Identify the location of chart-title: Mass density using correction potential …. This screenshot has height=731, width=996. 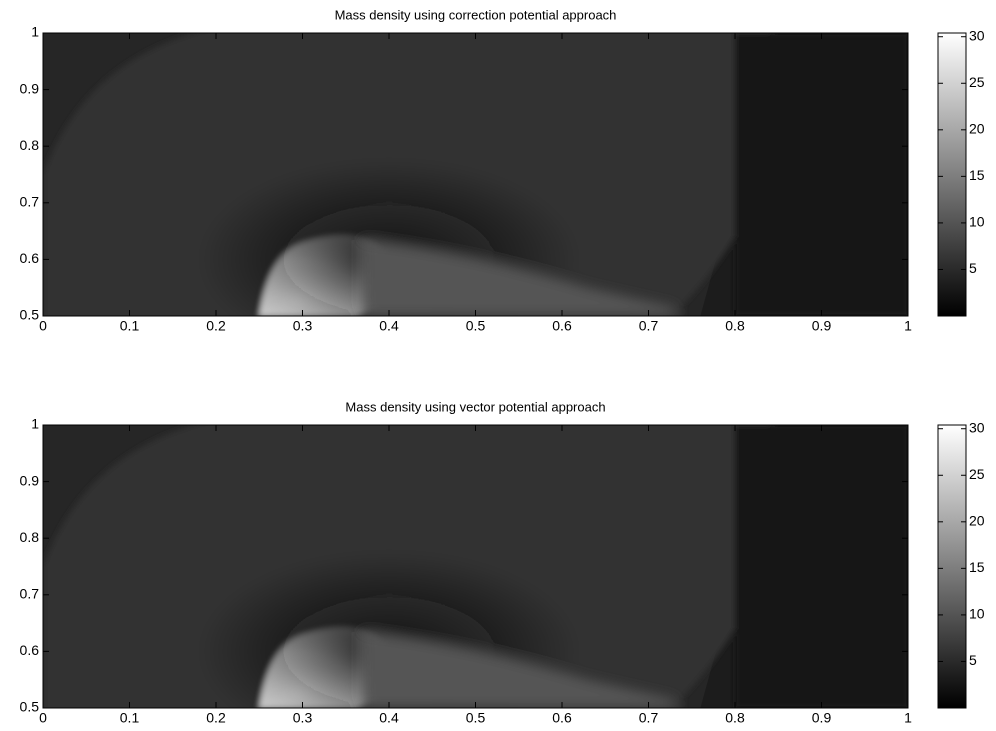
(476, 14).